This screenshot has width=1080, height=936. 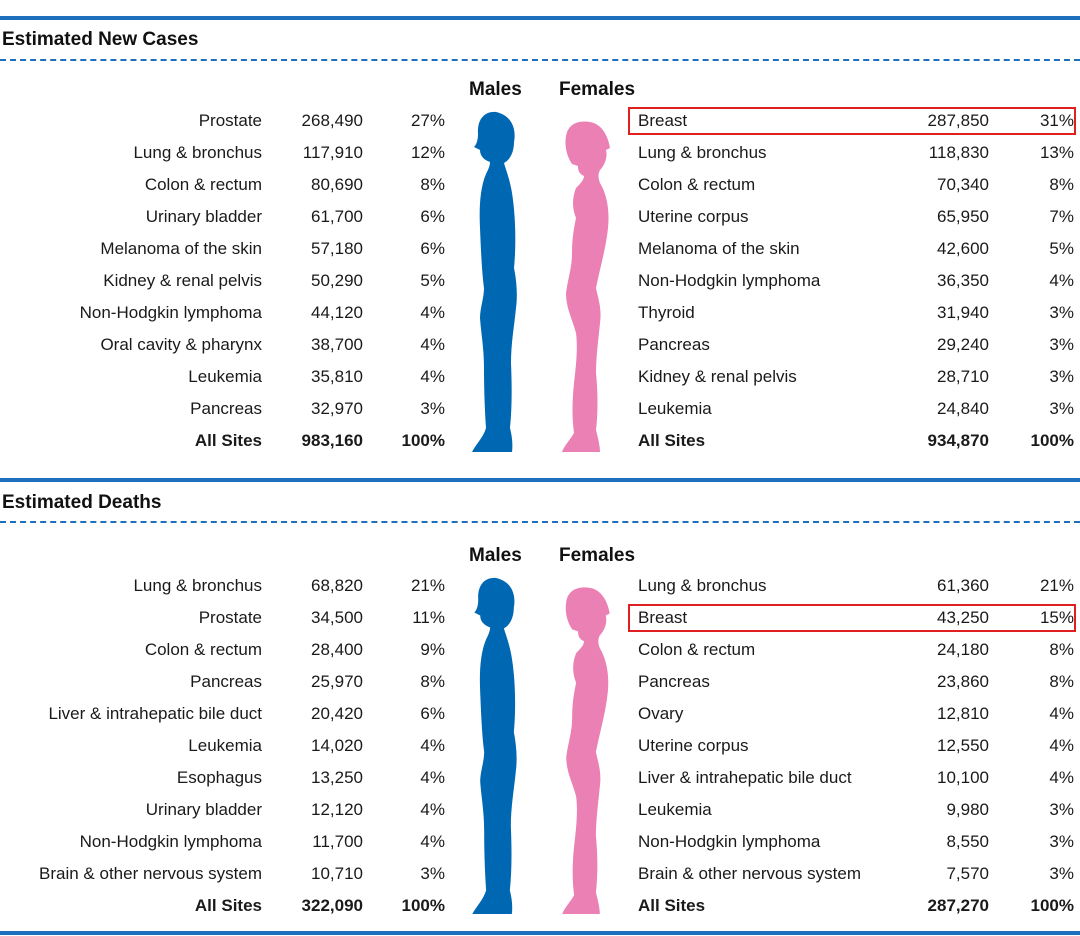 What do you see at coordinates (82, 502) in the screenshot?
I see `section-title-deaths: Estimated Deaths` at bounding box center [82, 502].